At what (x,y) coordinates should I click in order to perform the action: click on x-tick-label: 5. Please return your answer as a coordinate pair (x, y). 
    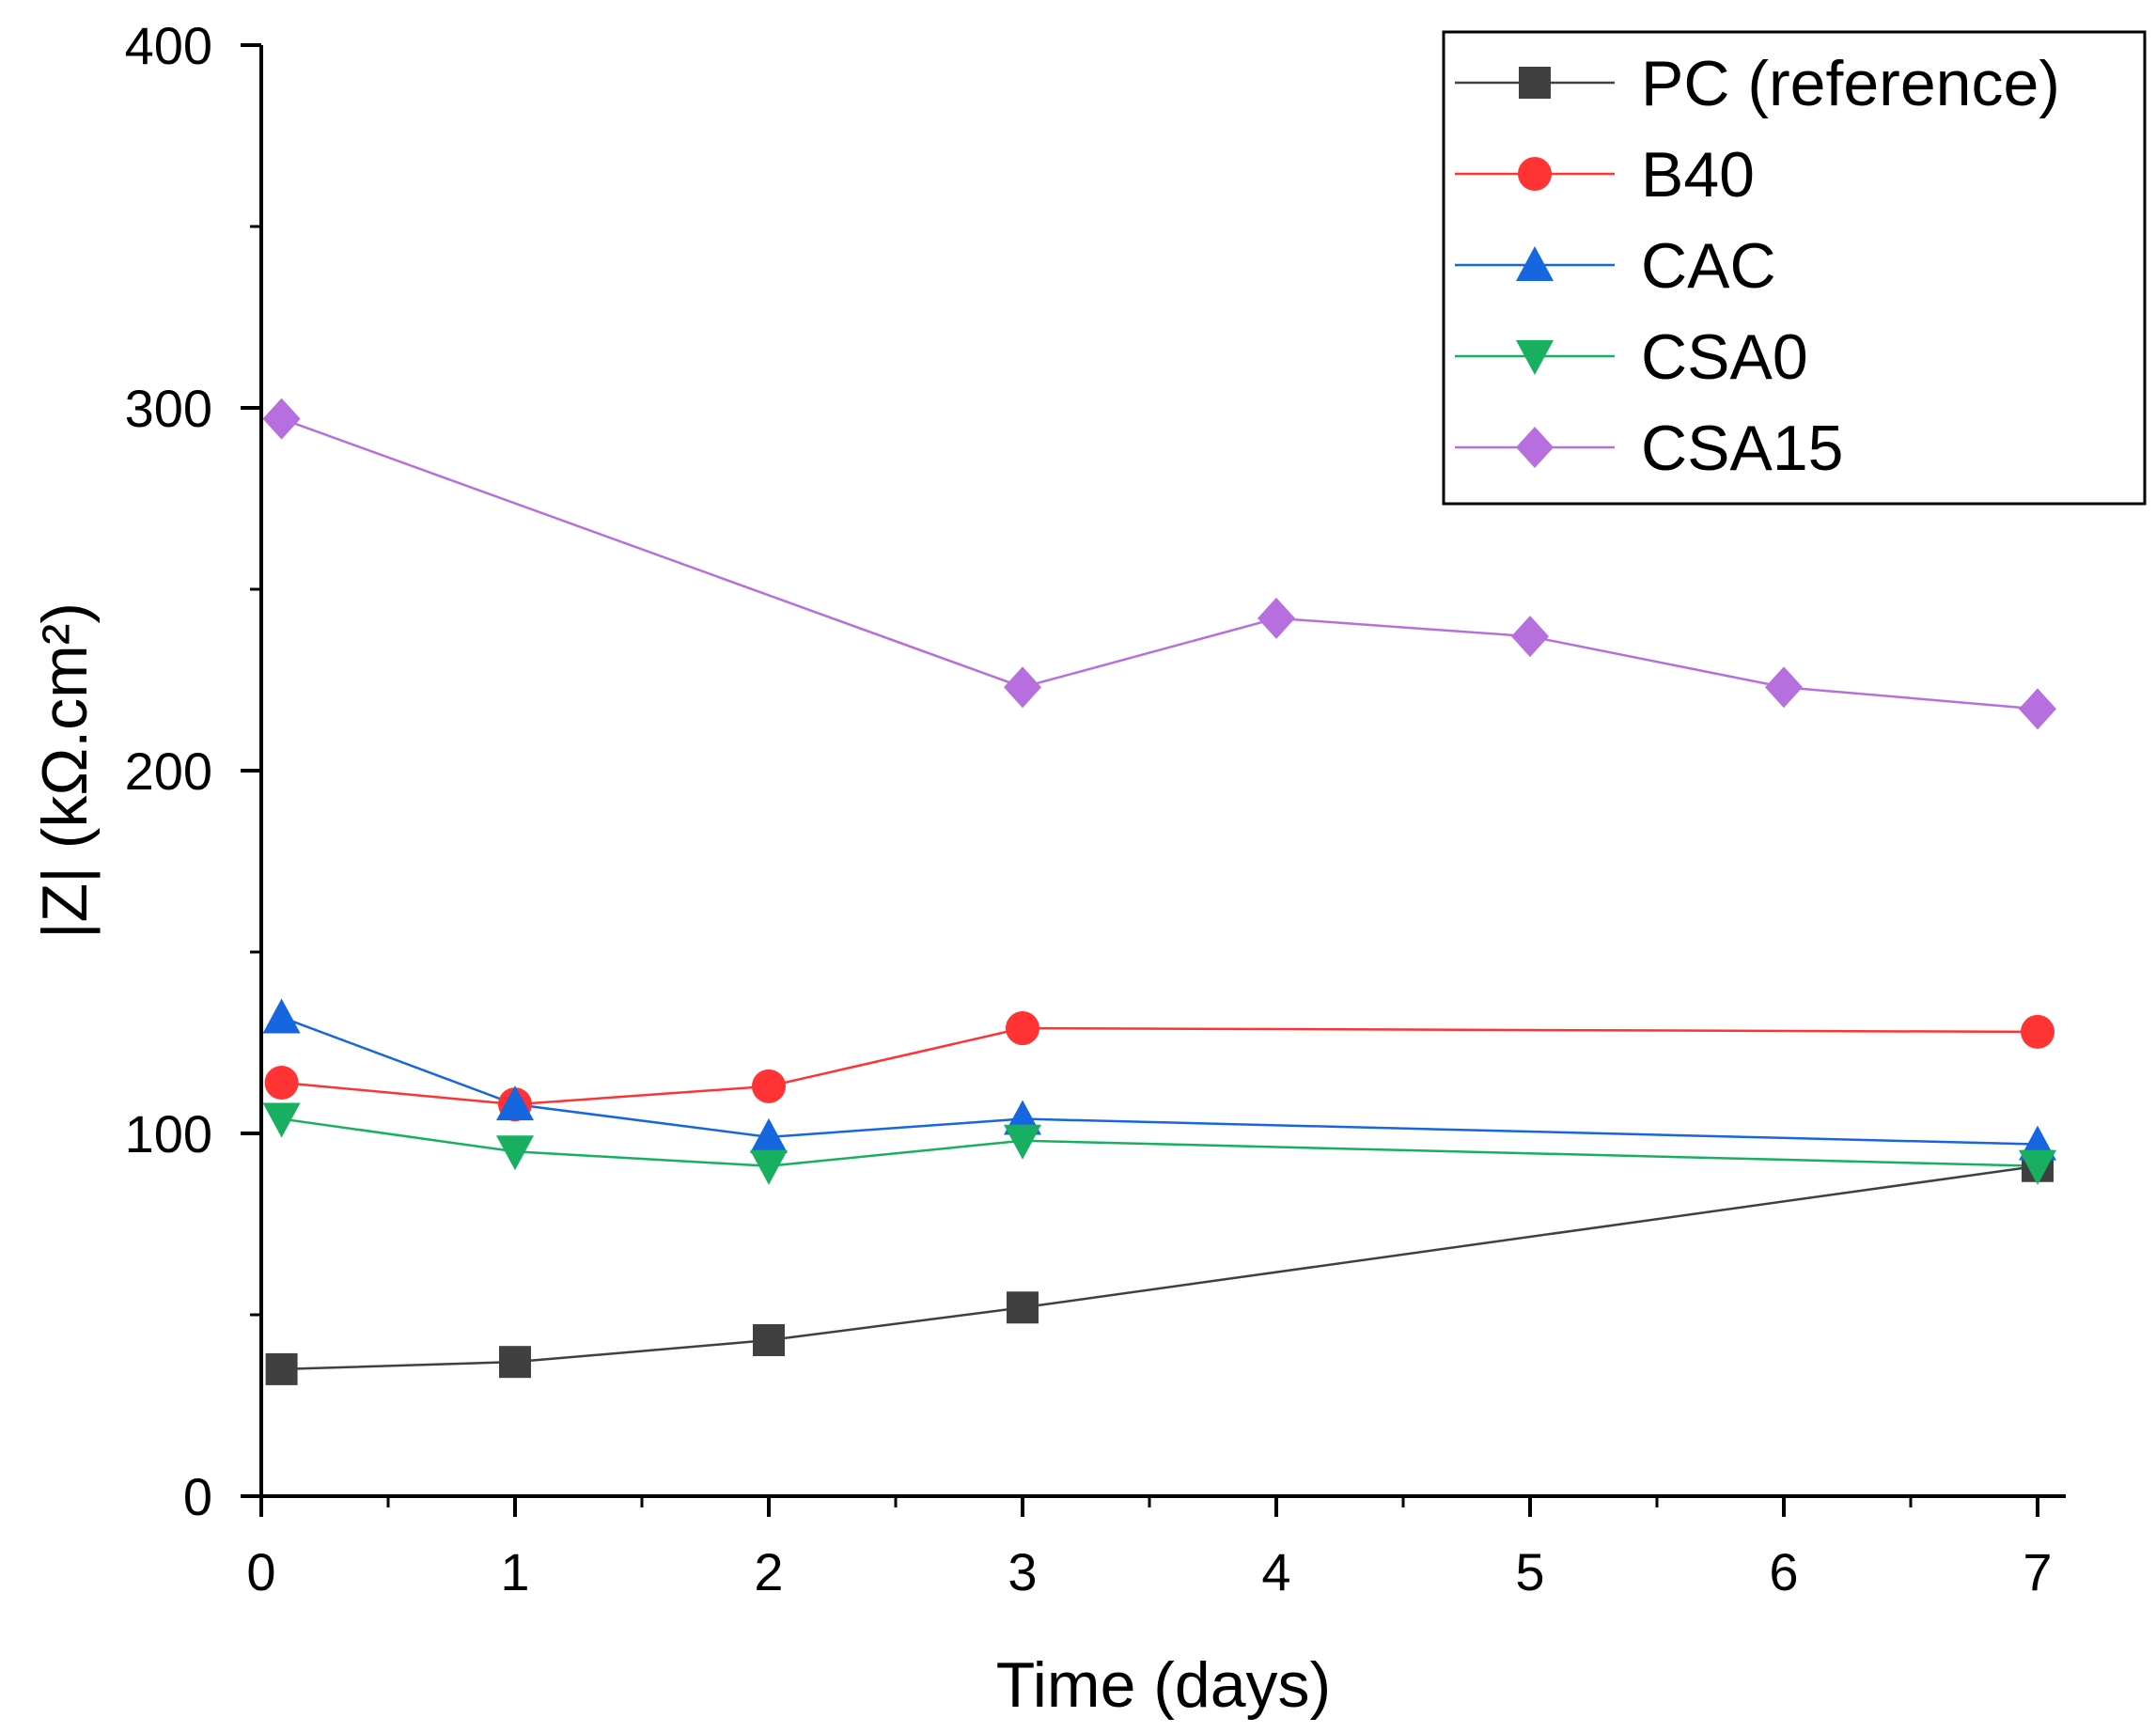
    Looking at the image, I should click on (1530, 1571).